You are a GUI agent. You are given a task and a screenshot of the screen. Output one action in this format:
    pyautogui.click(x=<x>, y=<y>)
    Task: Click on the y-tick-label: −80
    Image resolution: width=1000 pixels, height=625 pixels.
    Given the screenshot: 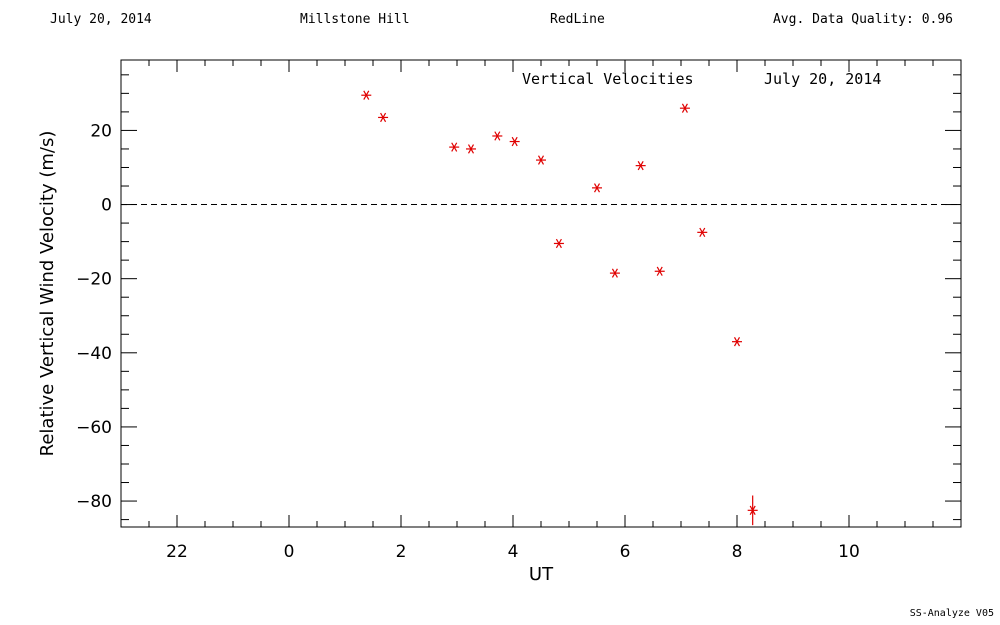 What is the action you would take?
    pyautogui.click(x=94, y=502)
    